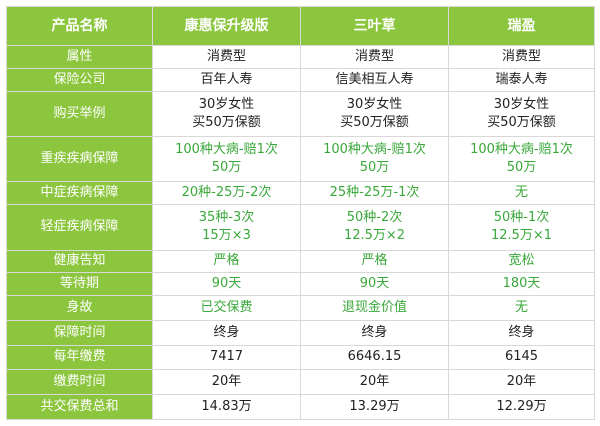 This screenshot has width=600, height=426. I want to click on row-label: 重疾疾病保障, so click(79, 159).